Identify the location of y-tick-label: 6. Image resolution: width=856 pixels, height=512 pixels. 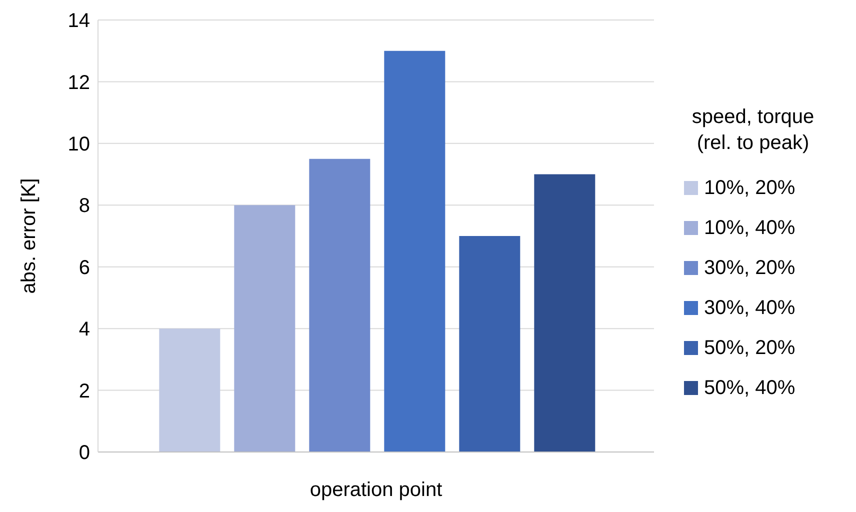
(84, 267).